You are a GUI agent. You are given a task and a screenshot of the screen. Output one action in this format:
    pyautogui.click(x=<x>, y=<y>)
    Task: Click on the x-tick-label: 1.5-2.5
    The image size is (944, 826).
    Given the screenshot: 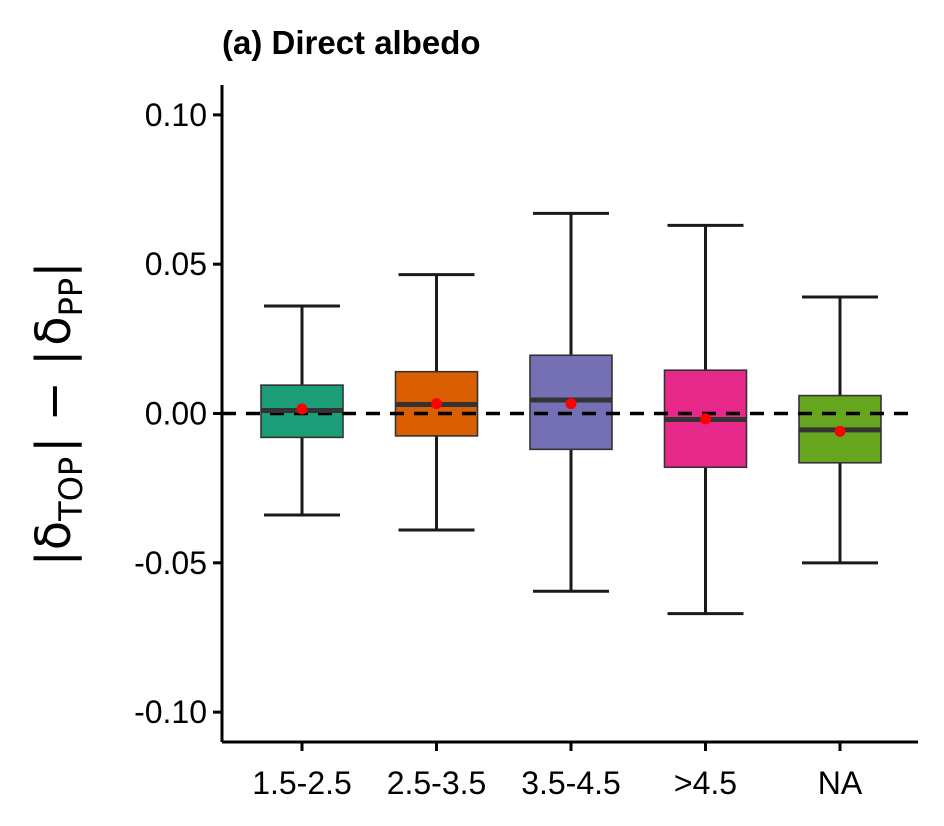 What is the action you would take?
    pyautogui.click(x=302, y=783)
    